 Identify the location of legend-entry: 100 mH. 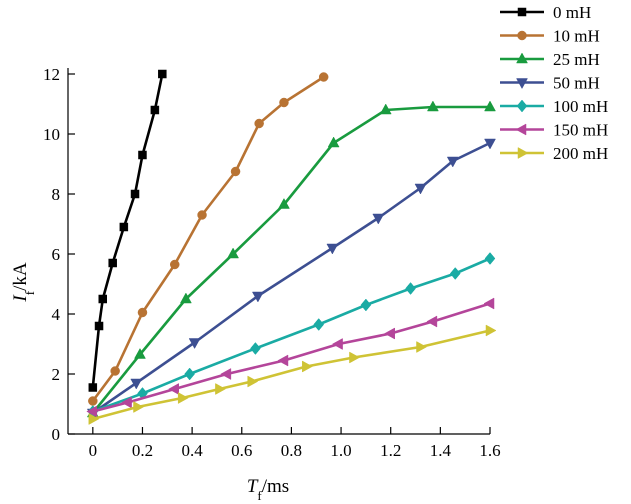
(554, 106).